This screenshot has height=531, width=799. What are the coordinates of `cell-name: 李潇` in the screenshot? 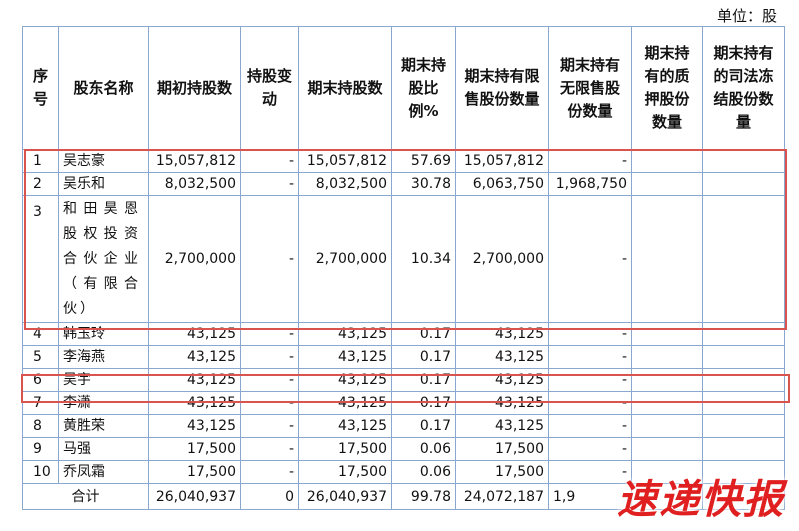 It's located at (103, 403).